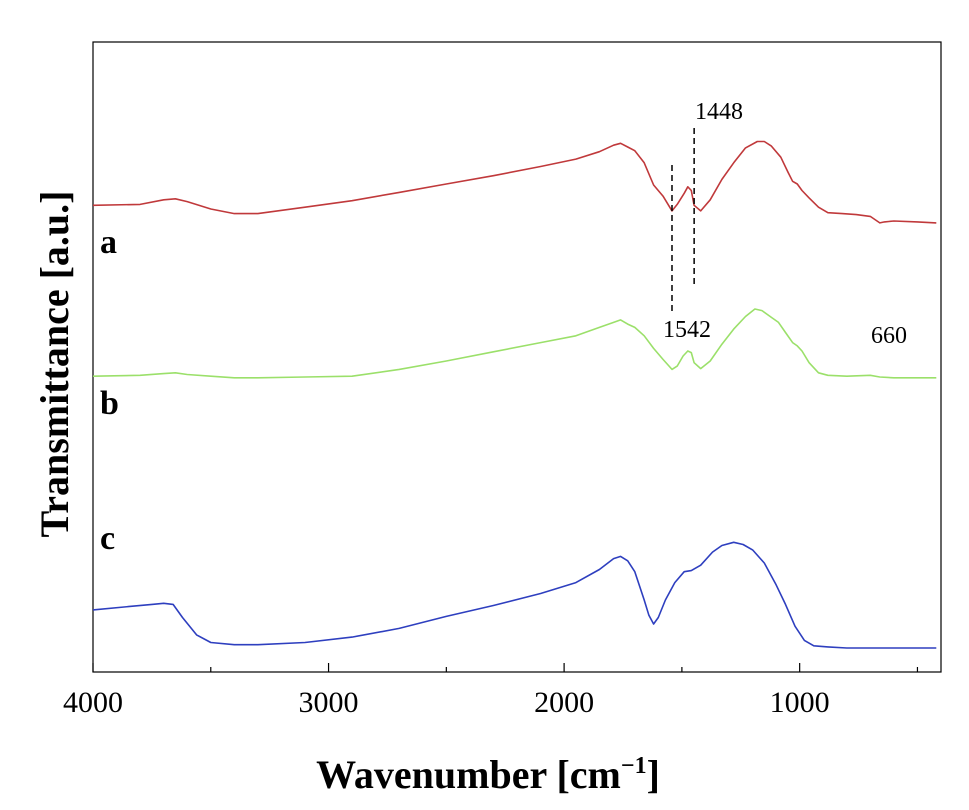 Image resolution: width=969 pixels, height=810 pixels. I want to click on series-line-c, so click(514, 595).